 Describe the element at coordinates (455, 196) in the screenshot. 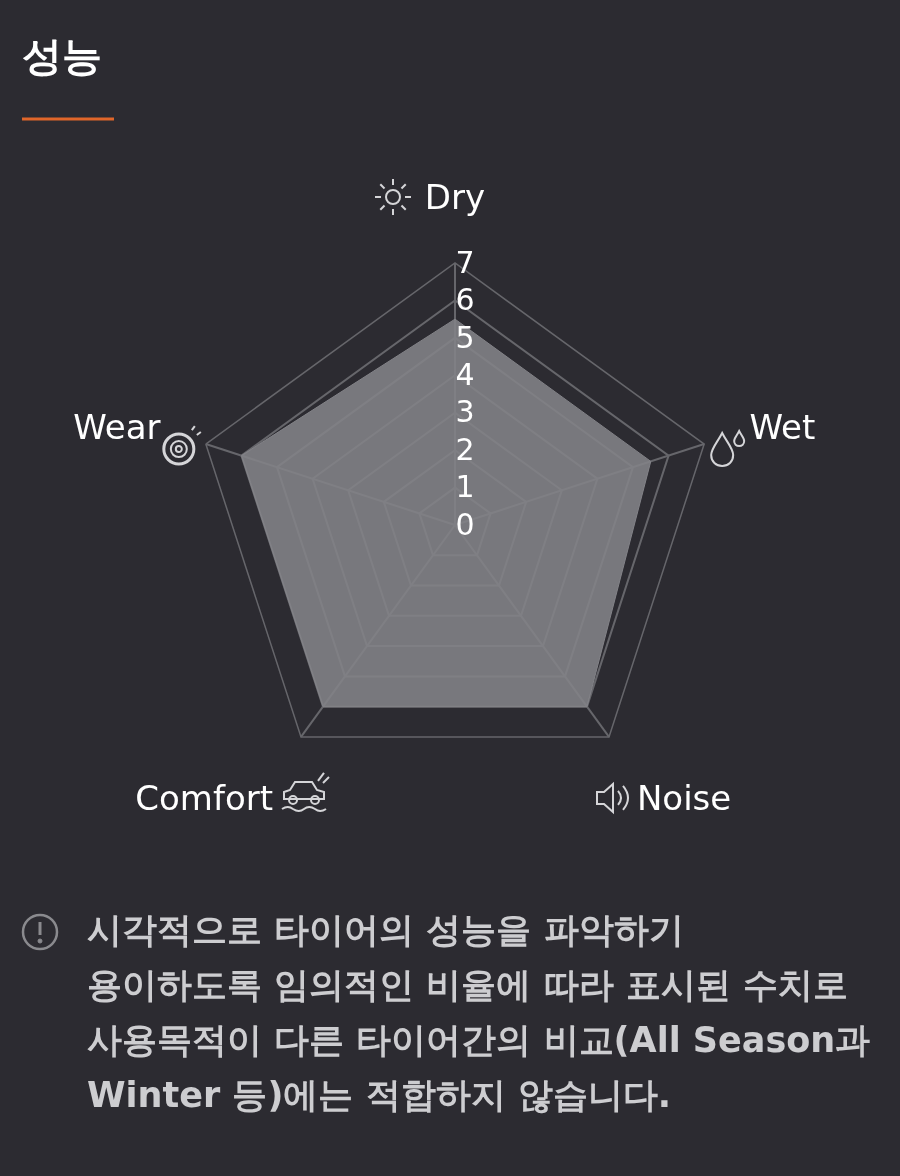

I see `spoke-label: Dry` at that location.